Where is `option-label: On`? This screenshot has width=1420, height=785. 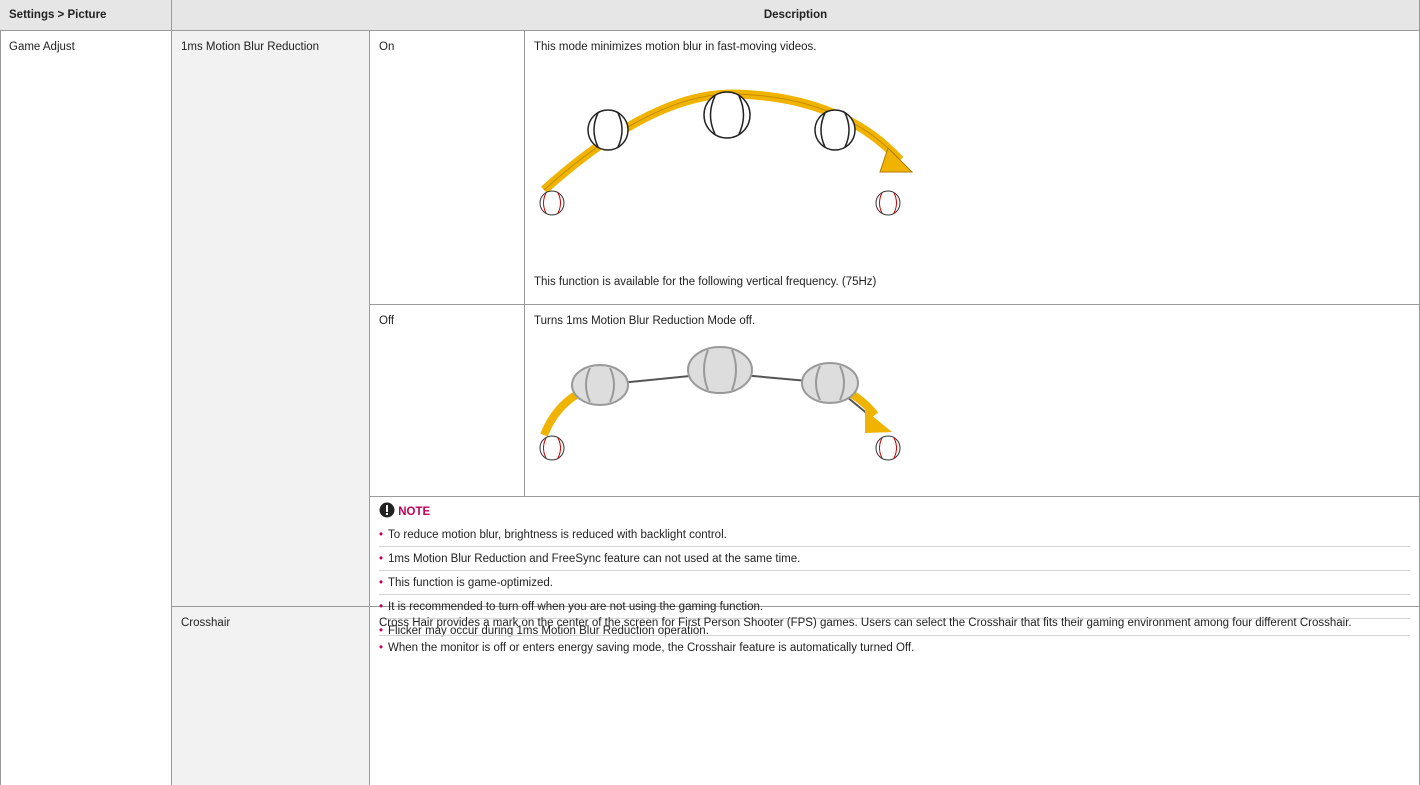
option-label: On is located at coordinates (387, 47).